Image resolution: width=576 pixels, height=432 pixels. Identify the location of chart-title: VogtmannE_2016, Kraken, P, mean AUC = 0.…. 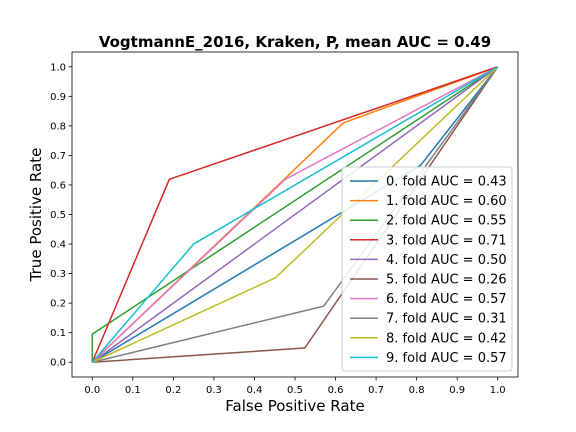
(295, 42).